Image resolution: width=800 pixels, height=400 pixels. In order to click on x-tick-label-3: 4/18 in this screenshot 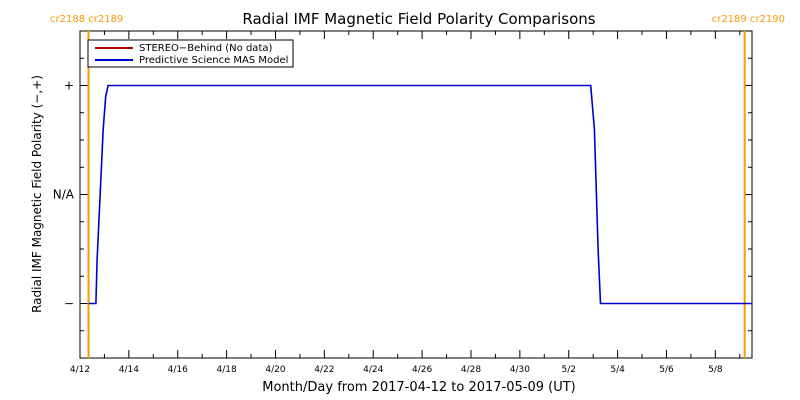, I will do `click(227, 370)`.